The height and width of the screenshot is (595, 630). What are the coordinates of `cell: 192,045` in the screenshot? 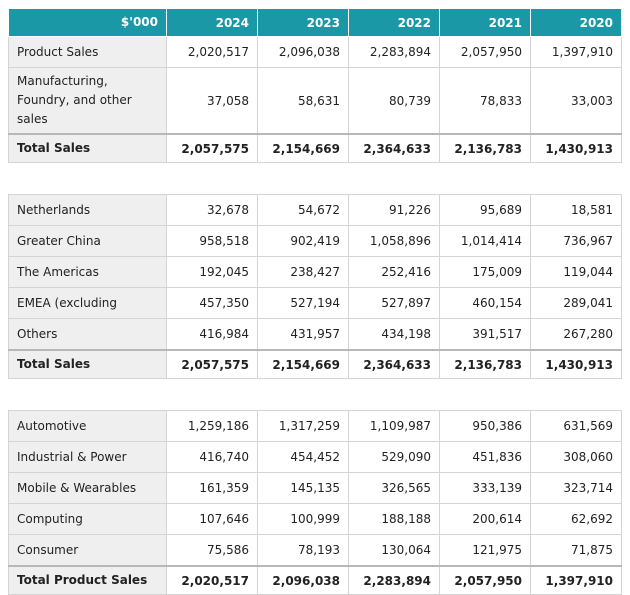 It's located at (212, 272).